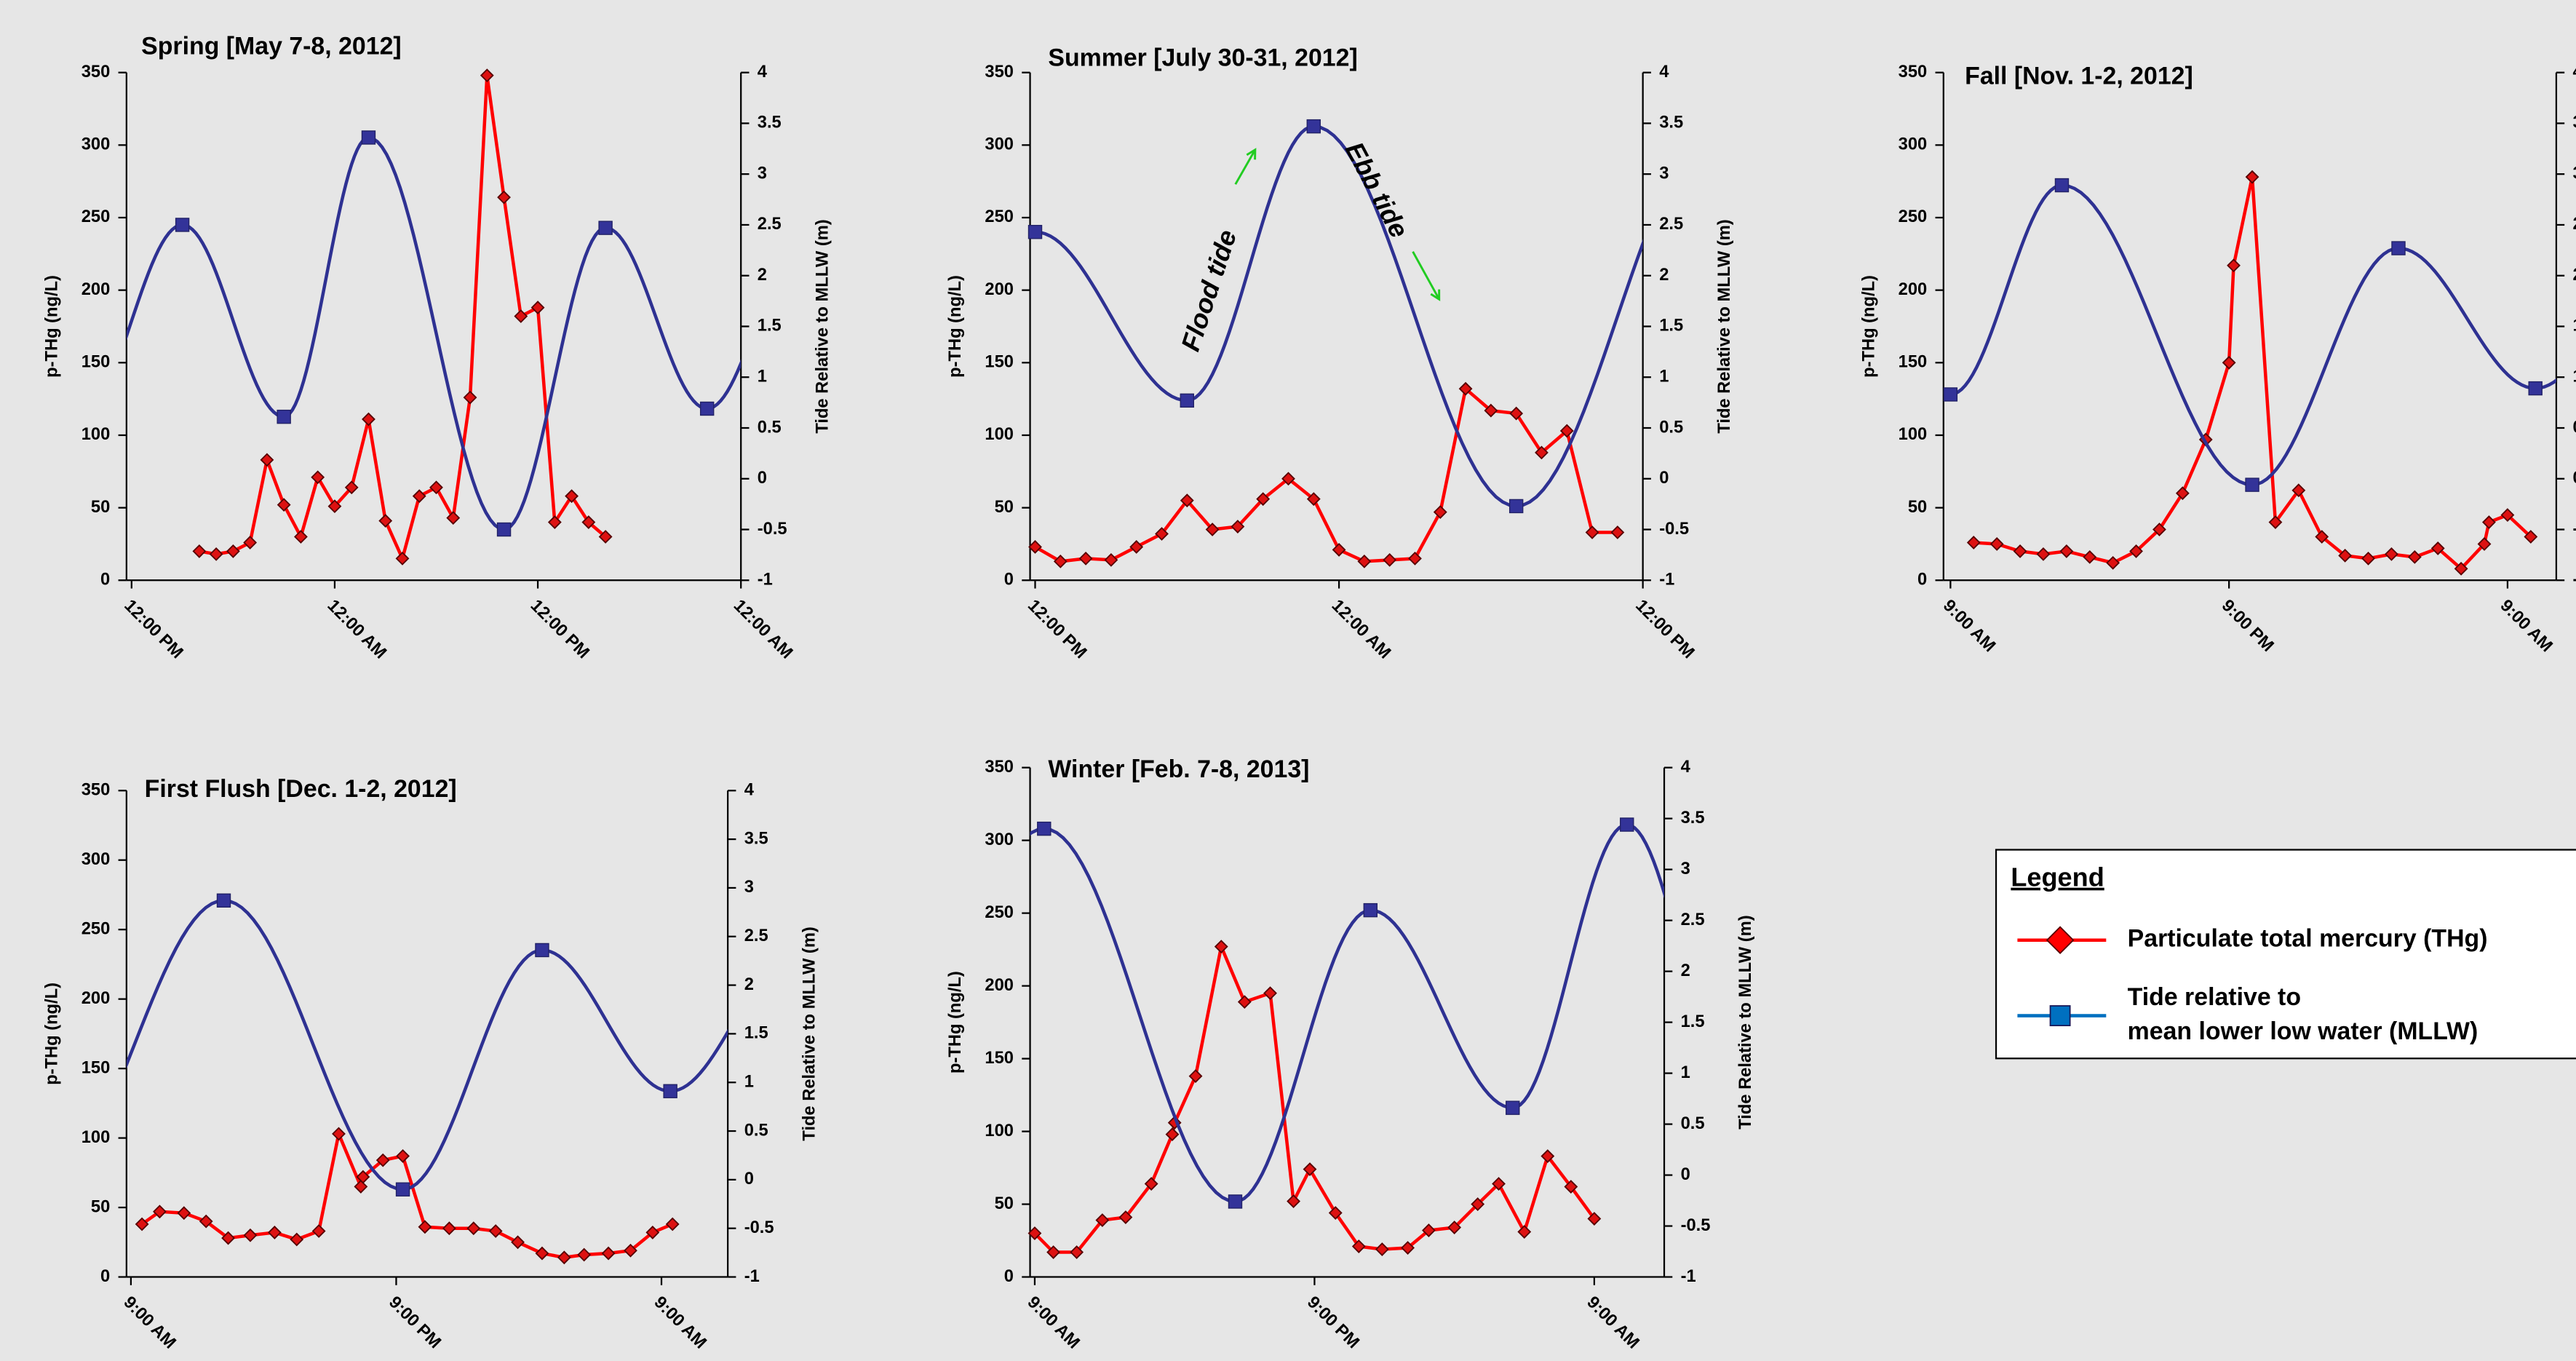  What do you see at coordinates (2079, 76) in the screenshot?
I see `chart-title: Fall [Nov. 1-2, 2012]` at bounding box center [2079, 76].